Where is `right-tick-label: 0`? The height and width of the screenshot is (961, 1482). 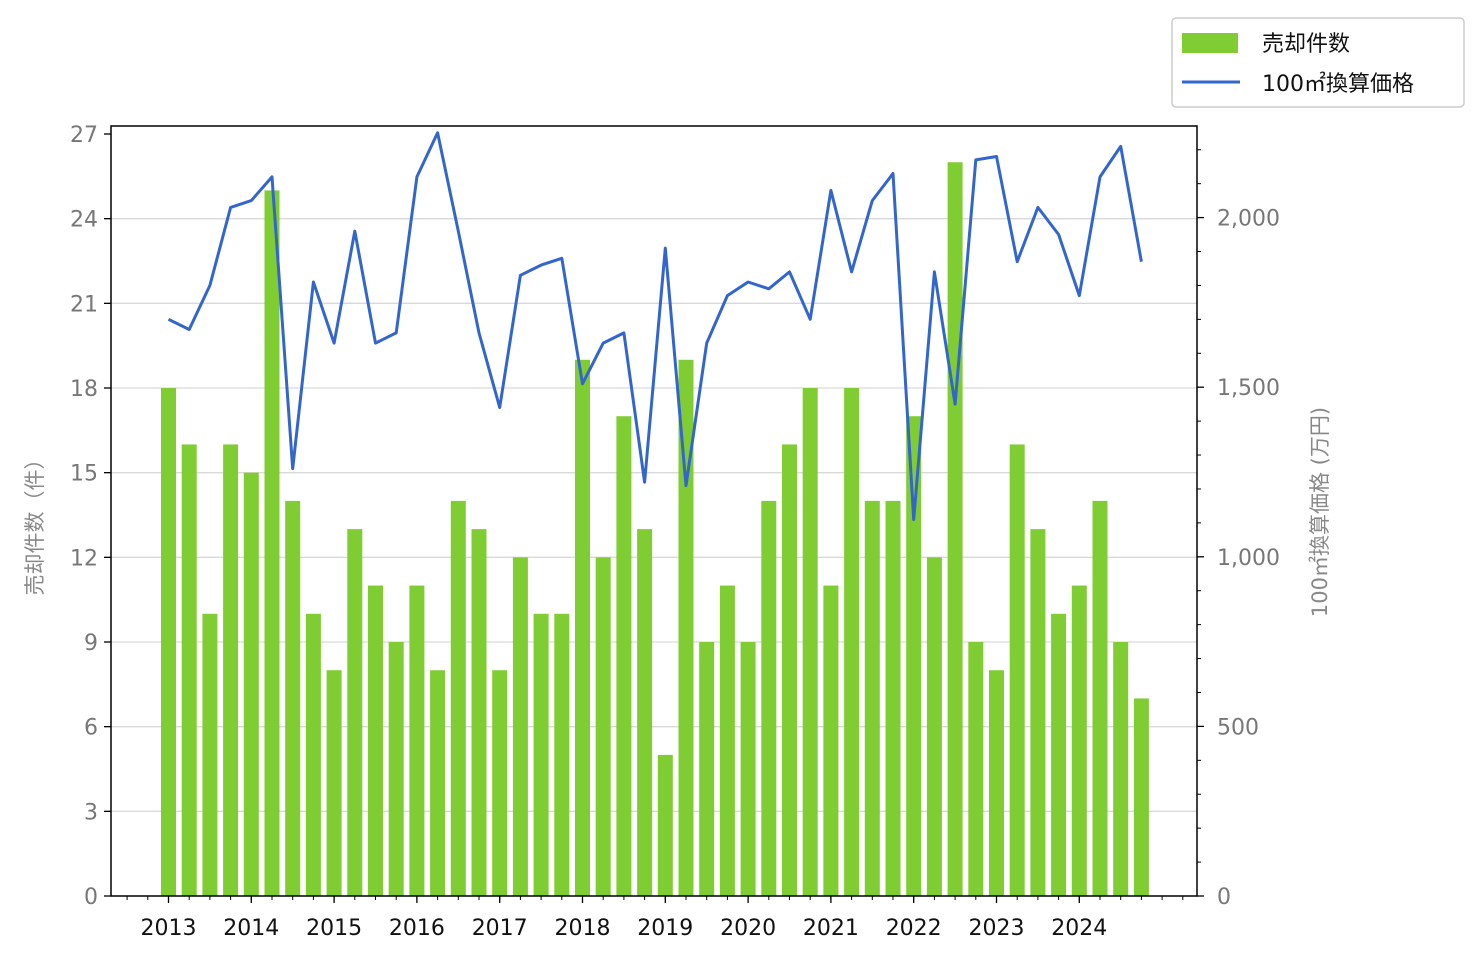
right-tick-label: 0 is located at coordinates (1224, 897).